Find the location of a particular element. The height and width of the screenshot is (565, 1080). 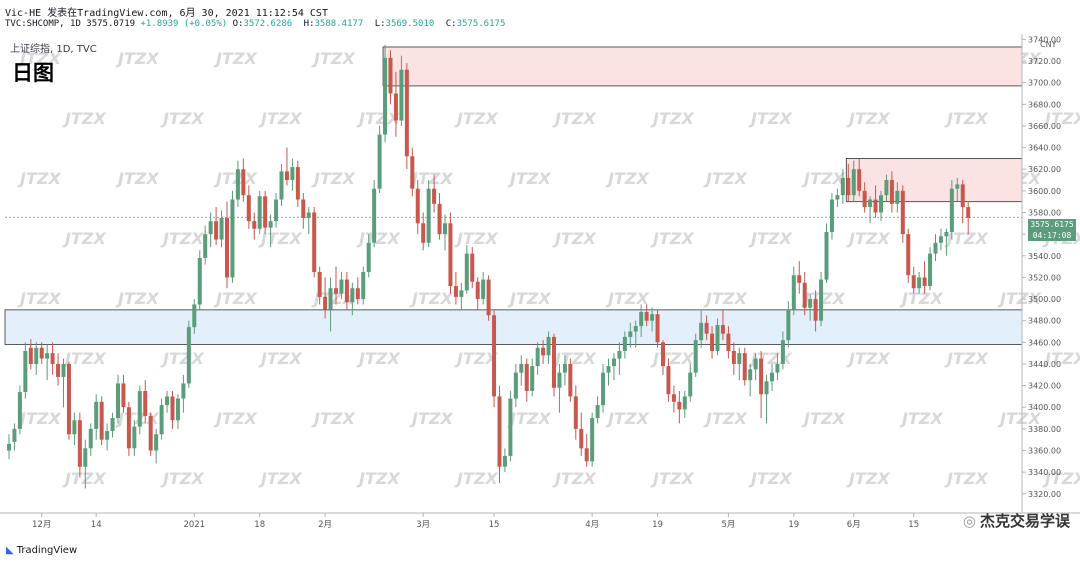

price-tick-label: 3720.00 is located at coordinates (1044, 61).